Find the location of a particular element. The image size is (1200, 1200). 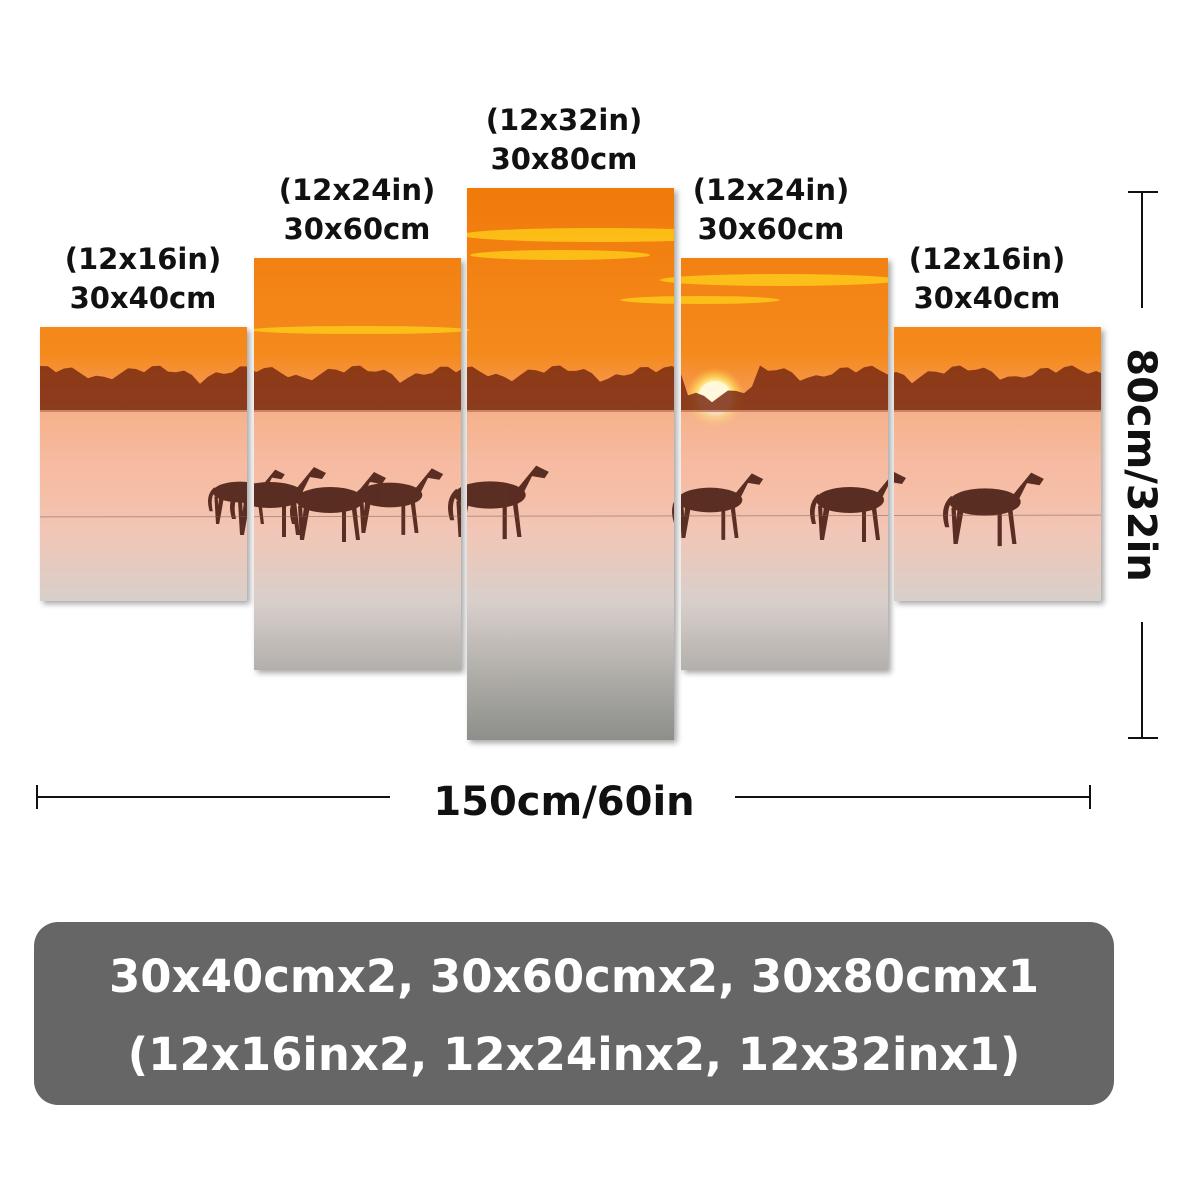

panel-size-inches: (12x32in) is located at coordinates (564, 120).